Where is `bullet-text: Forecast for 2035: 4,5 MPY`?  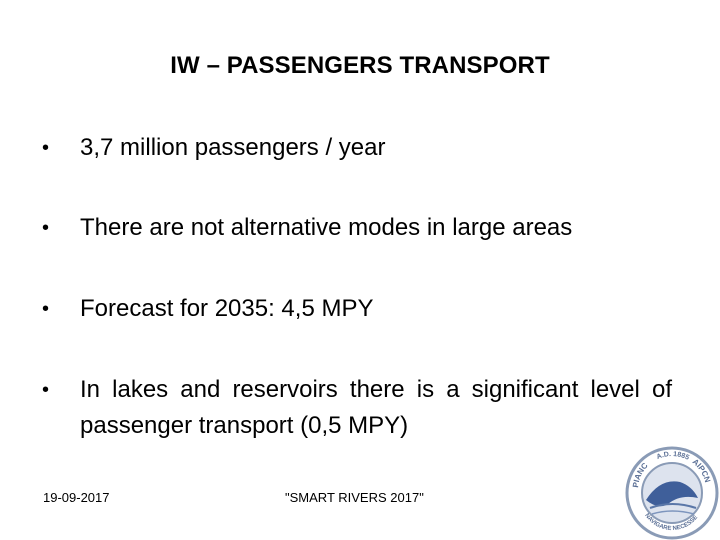 bullet-text: Forecast for 2035: 4,5 MPY is located at coordinates (227, 308).